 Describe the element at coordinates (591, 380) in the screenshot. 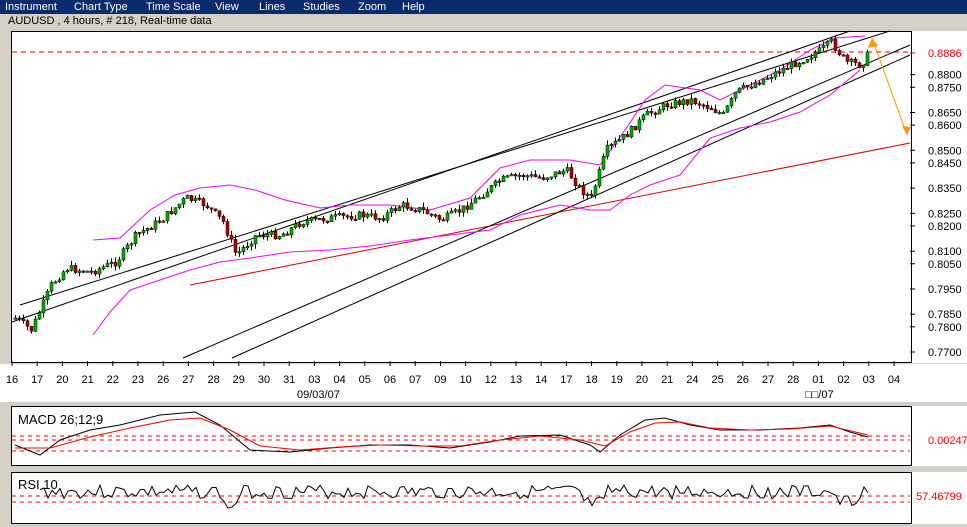

I see `date-tick-label: 18` at that location.